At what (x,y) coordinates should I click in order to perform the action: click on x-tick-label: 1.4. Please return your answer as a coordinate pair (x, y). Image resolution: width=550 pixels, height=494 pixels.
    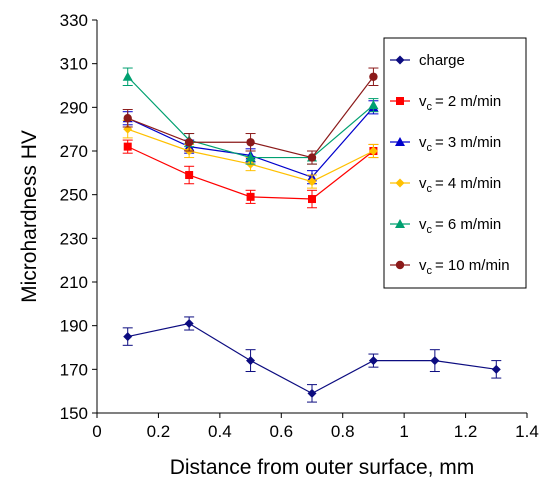
    Looking at the image, I should click on (527, 431).